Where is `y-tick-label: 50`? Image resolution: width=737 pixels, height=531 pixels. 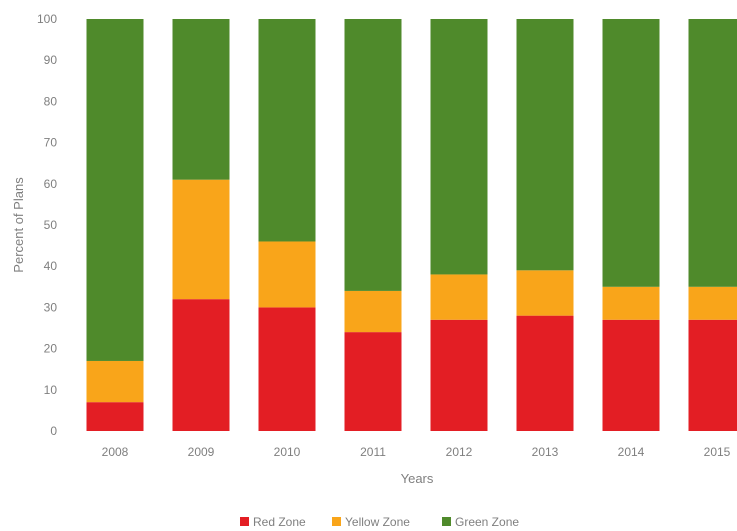 y-tick-label: 50 is located at coordinates (51, 225).